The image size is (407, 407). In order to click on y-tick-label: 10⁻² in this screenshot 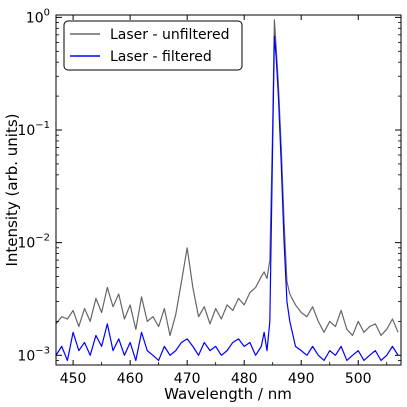, I will do `click(33, 242)`.